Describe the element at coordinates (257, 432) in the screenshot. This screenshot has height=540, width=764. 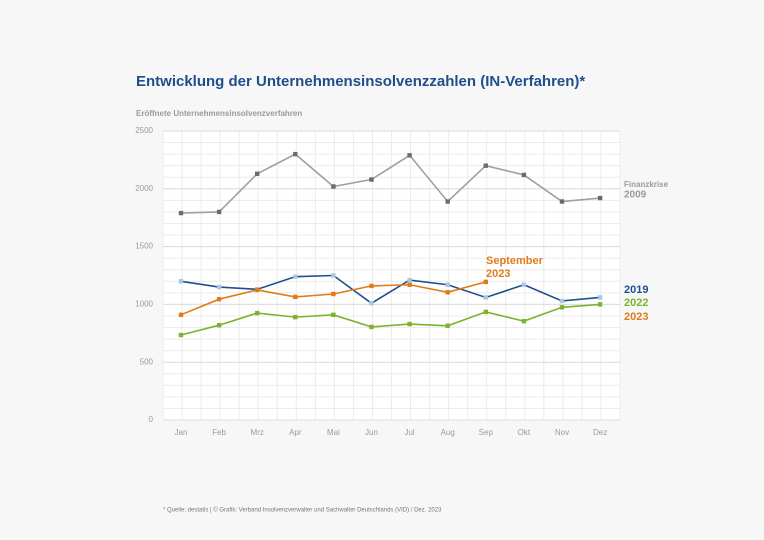
I see `x-tick-label: Mrz` at that location.